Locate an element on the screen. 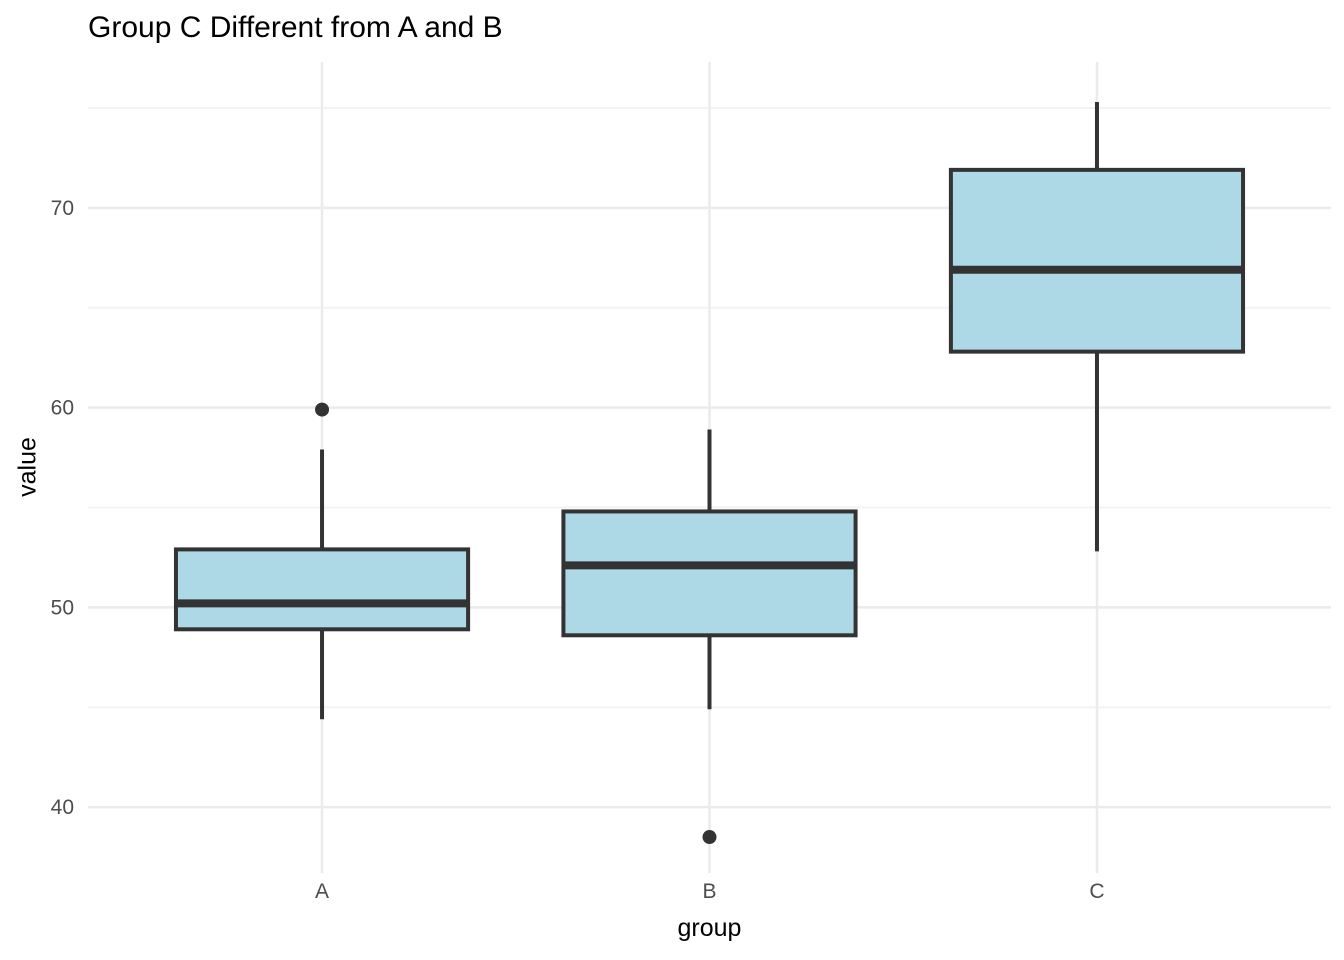 This screenshot has width=1344, height=960. outlier-point-B is located at coordinates (709, 837).